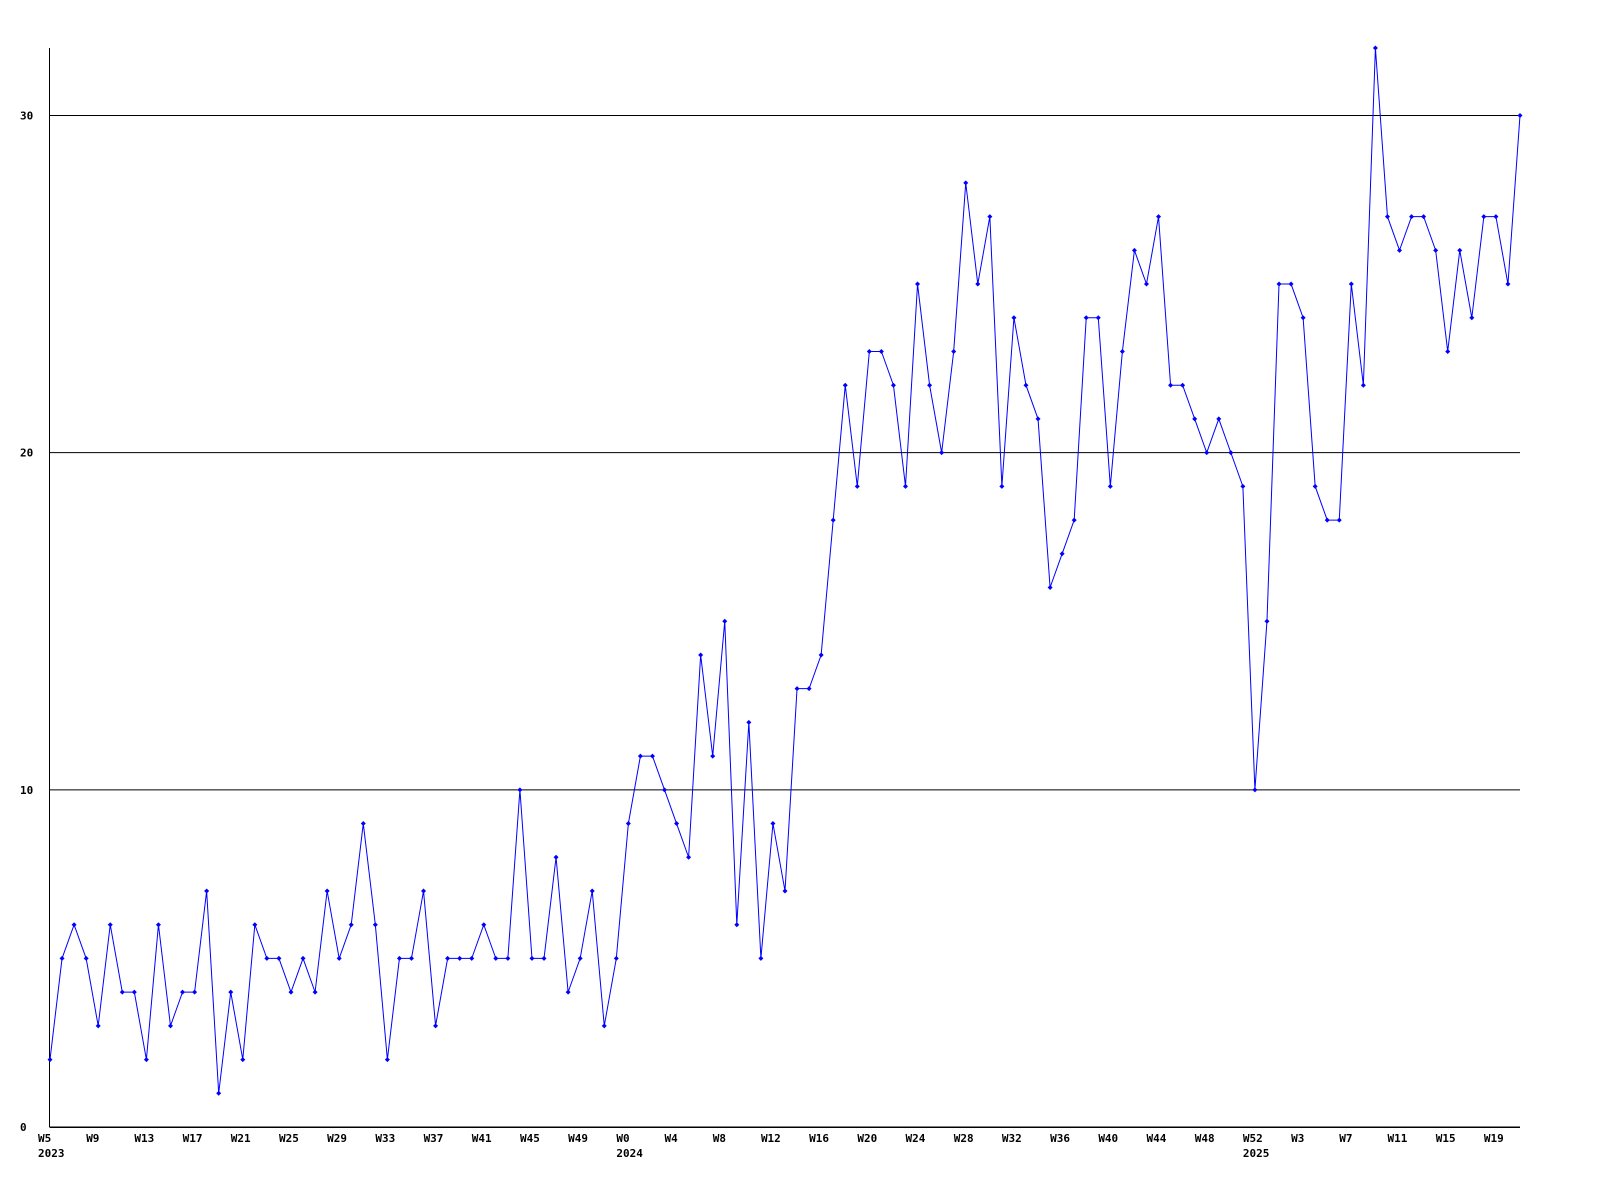  Describe the element at coordinates (26, 453) in the screenshot. I see `y-tick-label: 20` at that location.